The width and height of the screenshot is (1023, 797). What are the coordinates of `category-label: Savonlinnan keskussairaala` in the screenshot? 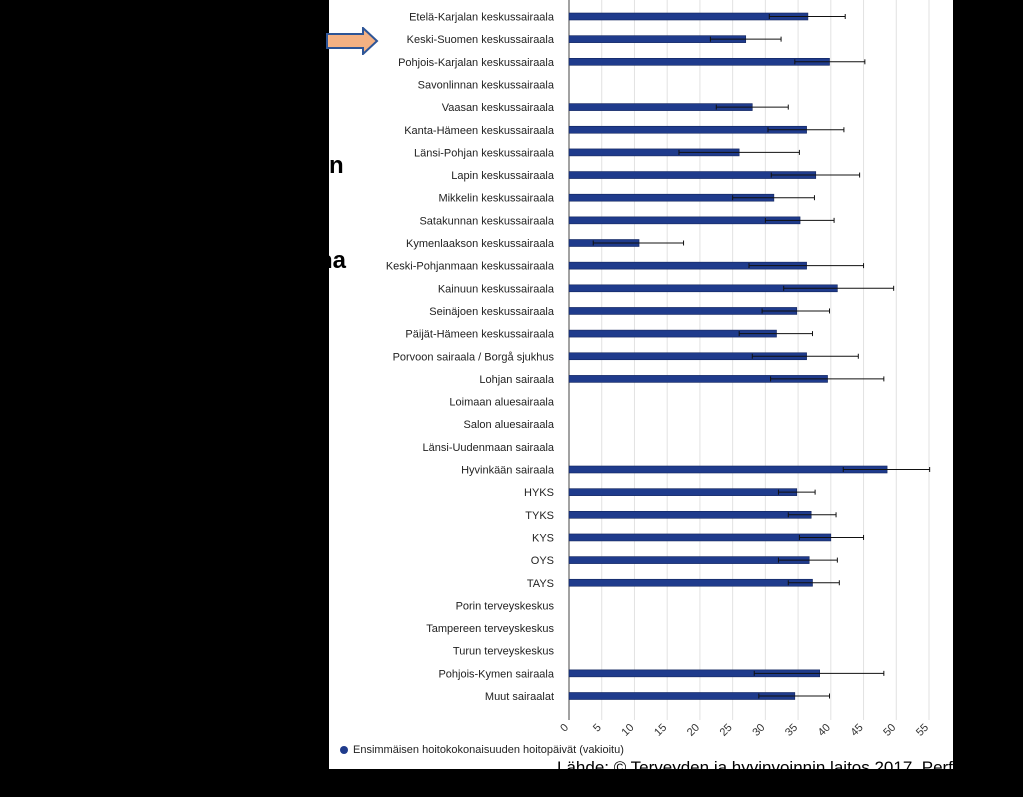 It's located at (486, 85).